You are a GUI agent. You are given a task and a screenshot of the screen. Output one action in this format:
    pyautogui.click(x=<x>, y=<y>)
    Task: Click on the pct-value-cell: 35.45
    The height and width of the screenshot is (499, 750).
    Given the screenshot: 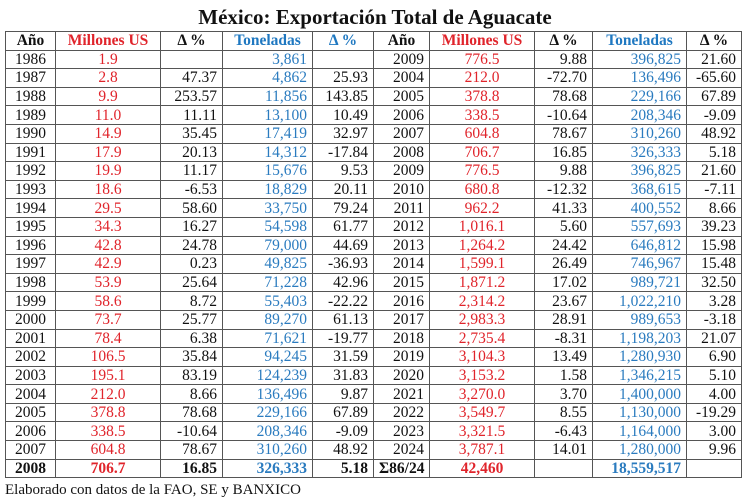 What is the action you would take?
    pyautogui.click(x=191, y=133)
    